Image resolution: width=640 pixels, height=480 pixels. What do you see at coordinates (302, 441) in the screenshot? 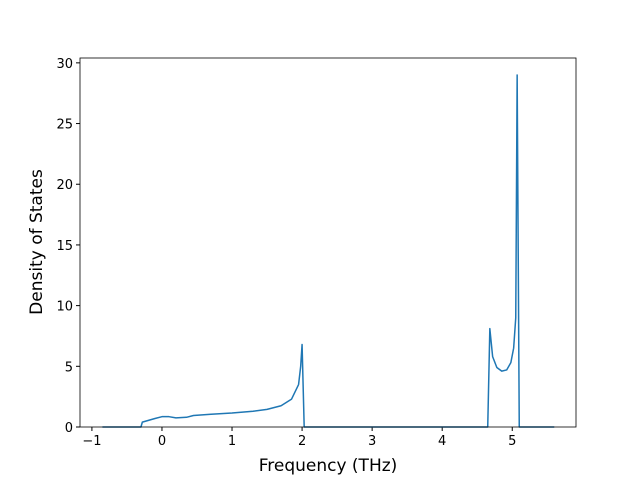
I see `x-tick-label: 2` at bounding box center [302, 441].